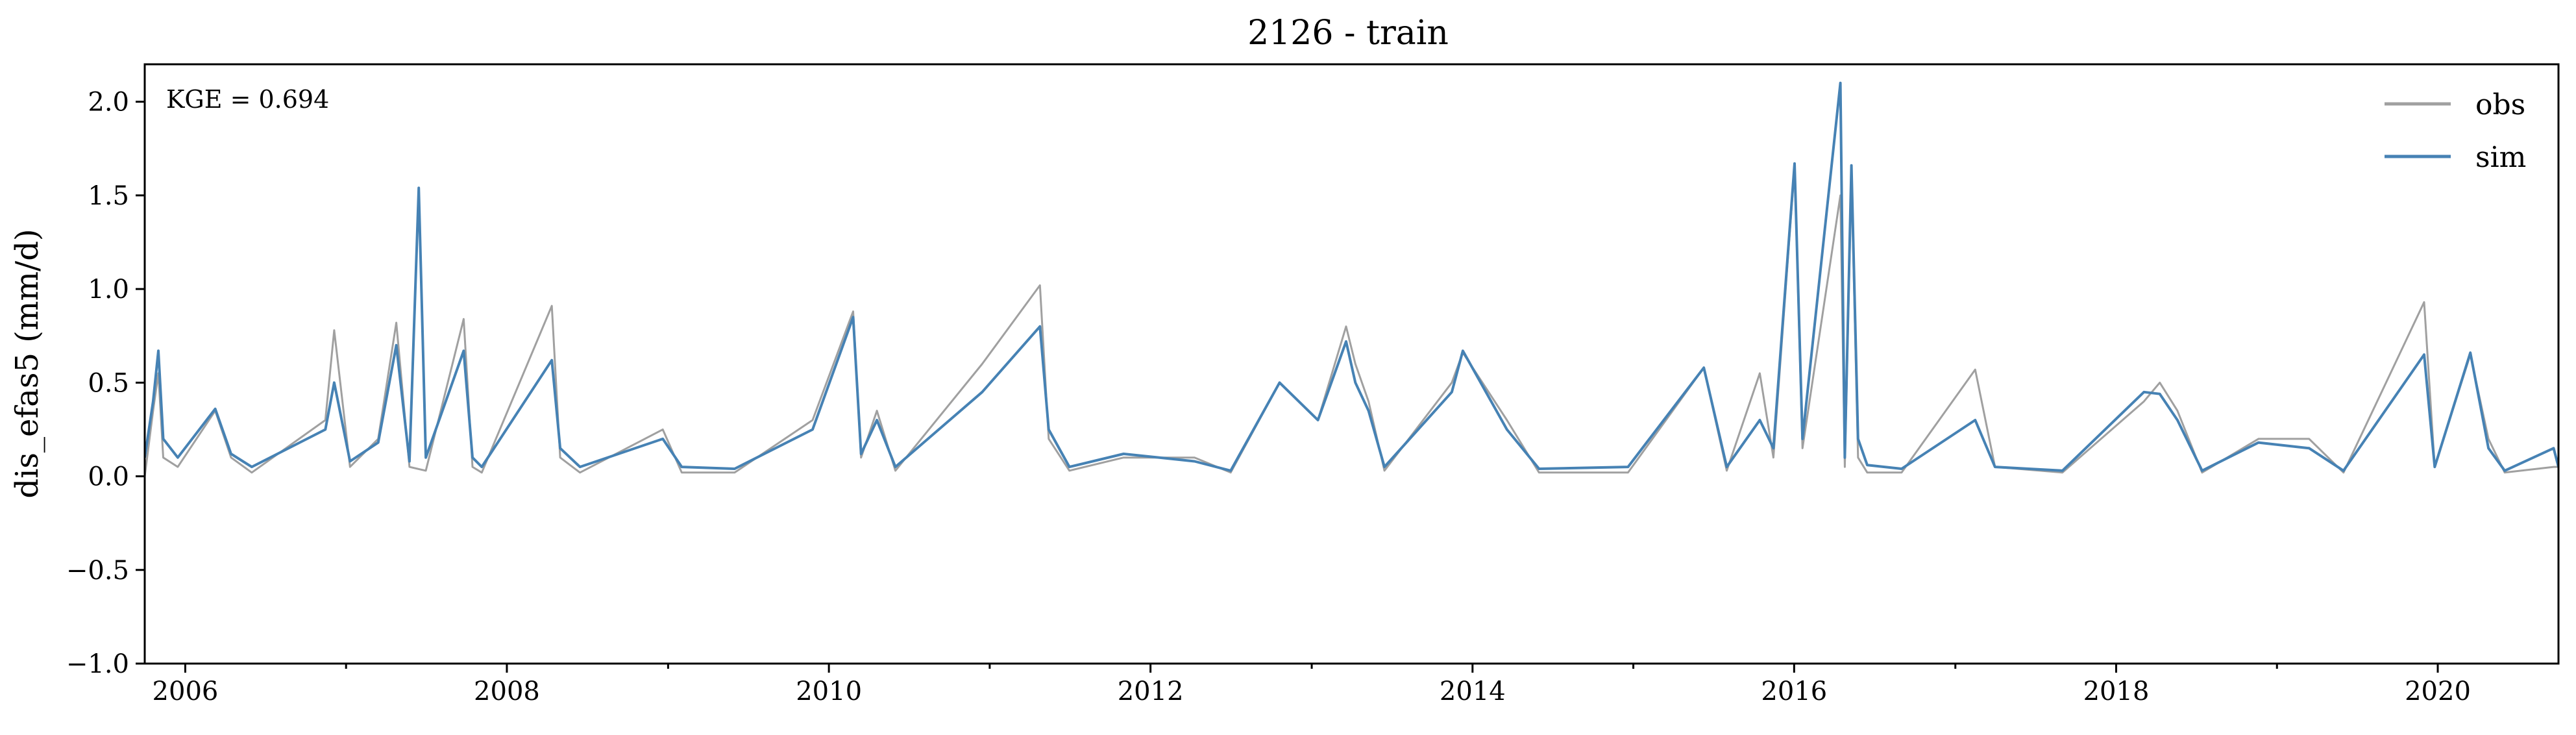 This screenshot has height=735, width=2576. I want to click on y-tick-label: 0.0, so click(108, 477).